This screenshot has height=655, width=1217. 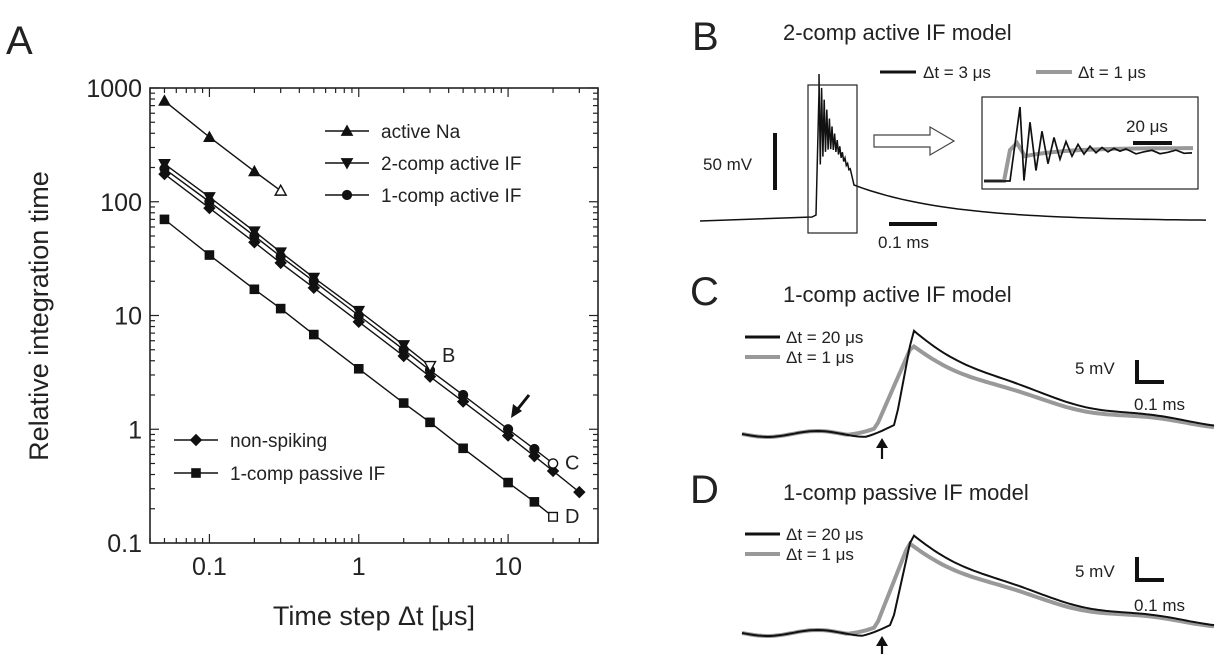 What do you see at coordinates (307, 474) in the screenshot?
I see `legend-label: 1-comp passive IF` at bounding box center [307, 474].